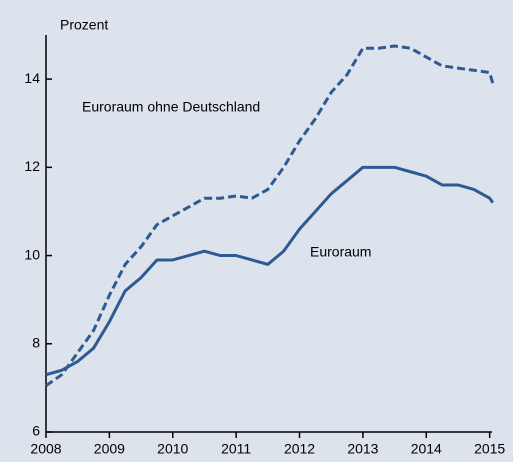 The width and height of the screenshot is (513, 462). Describe the element at coordinates (32, 166) in the screenshot. I see `y-tick-label: 12` at that location.